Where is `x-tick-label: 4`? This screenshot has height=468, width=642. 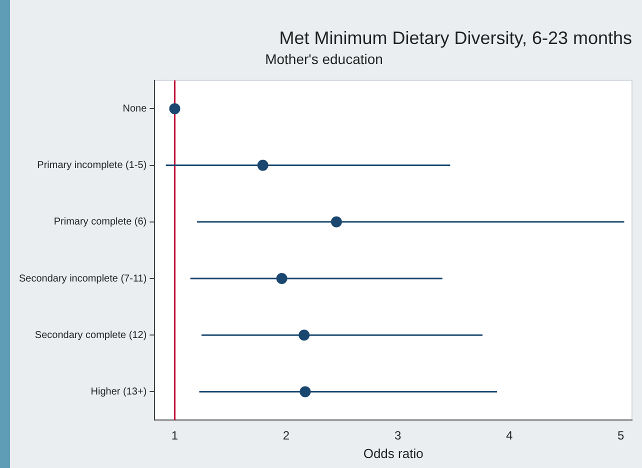
x-tick-label: 4 is located at coordinates (509, 435).